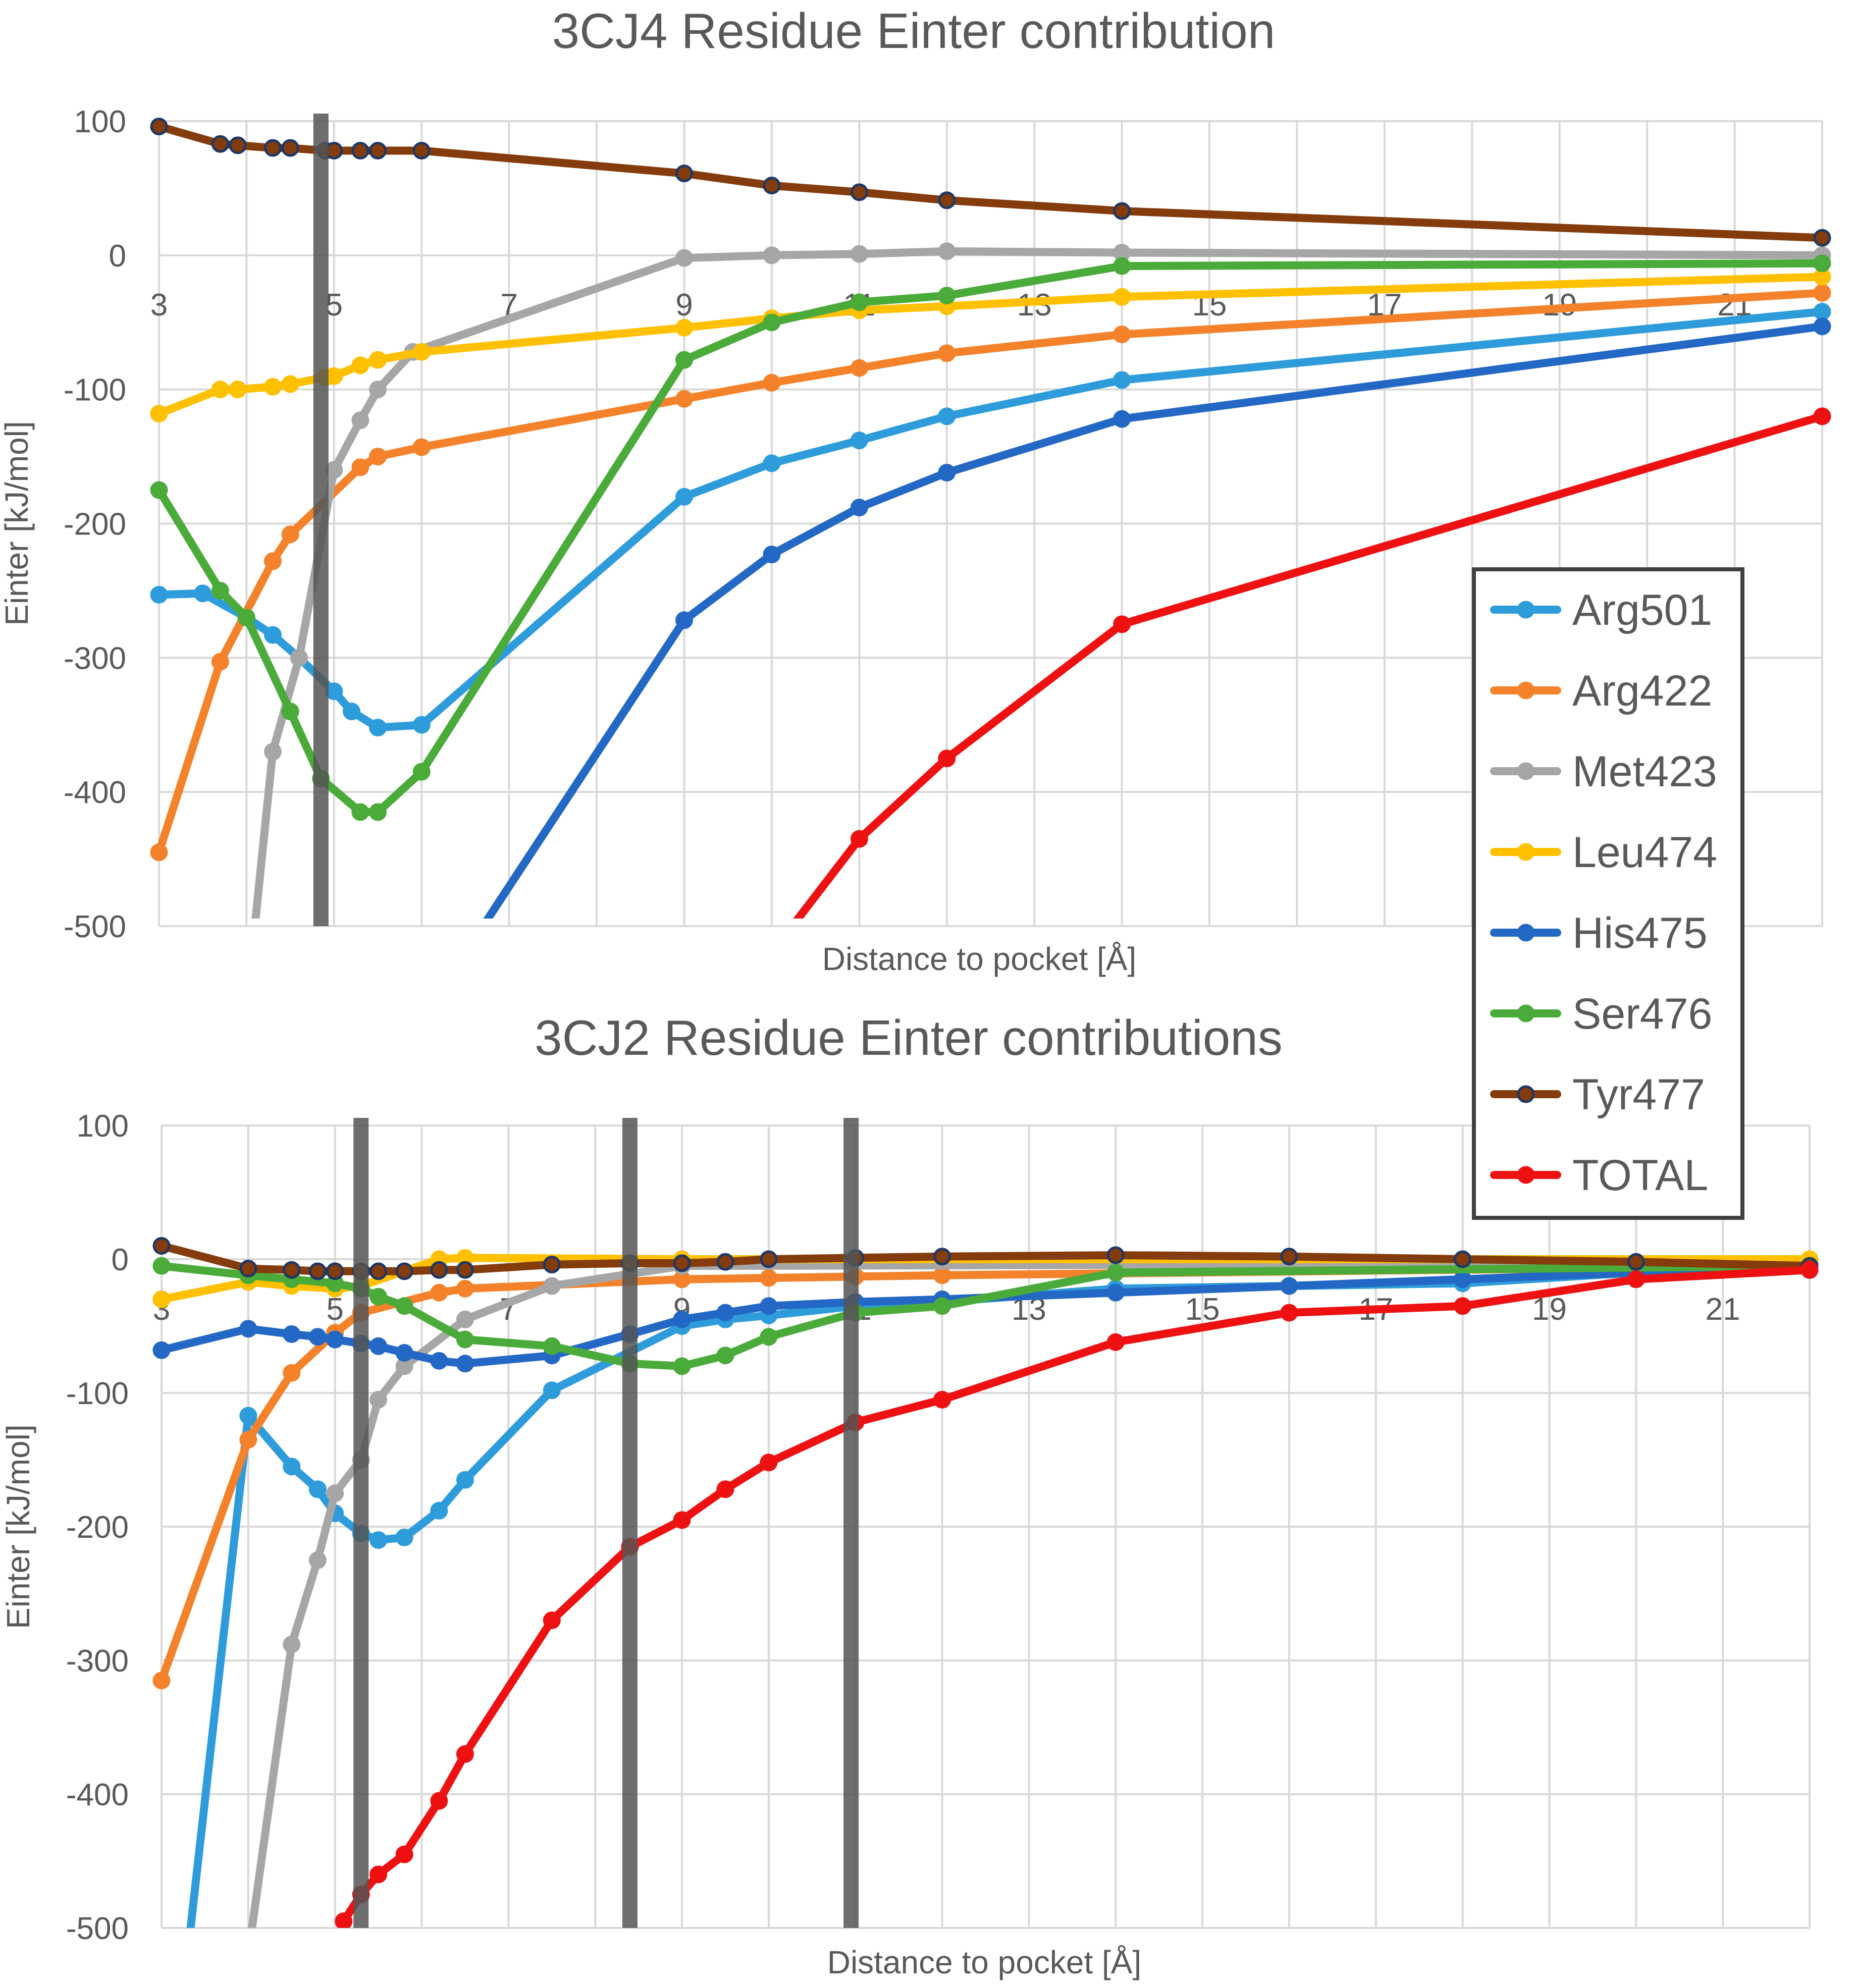  What do you see at coordinates (97, 1662) in the screenshot?
I see `y-tick-label: -300` at bounding box center [97, 1662].